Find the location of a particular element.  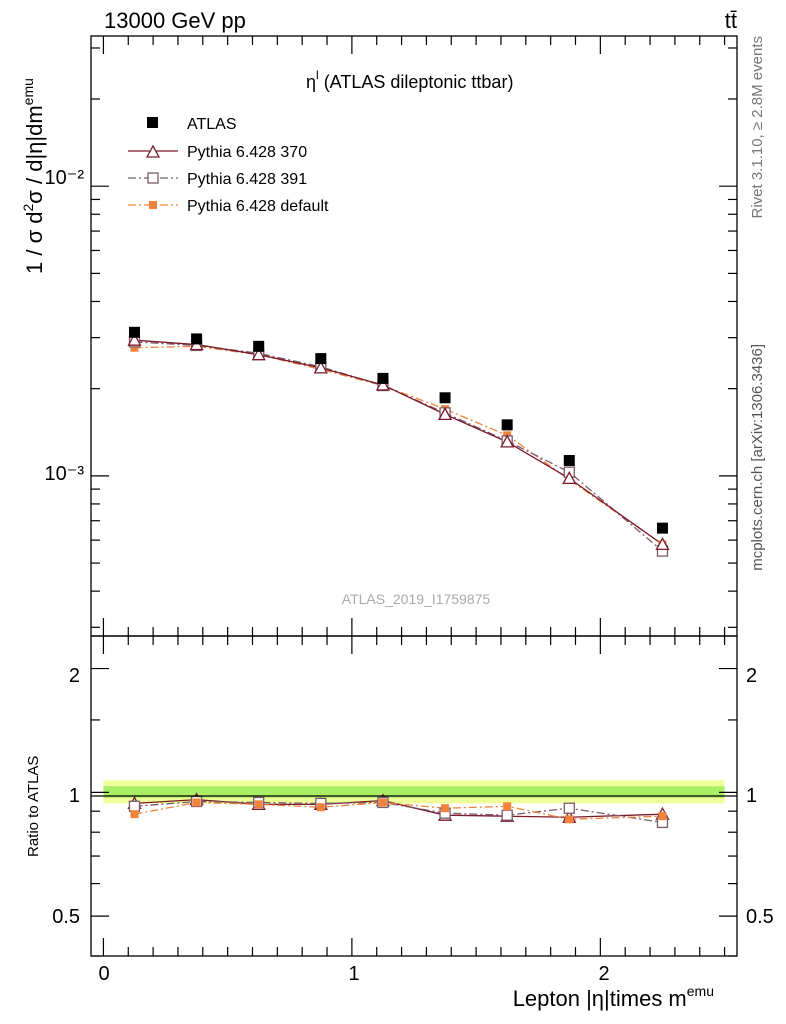

mcplots-label: mcplots.cern.ch [arXiv:1306.3436] is located at coordinates (757, 457).